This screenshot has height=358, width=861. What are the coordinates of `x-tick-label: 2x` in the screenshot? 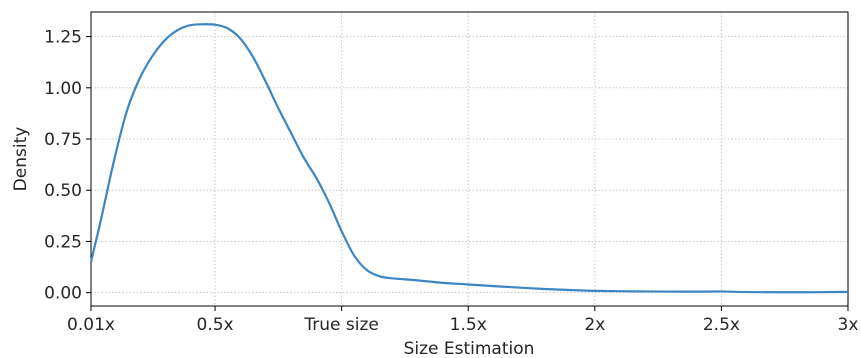 It's located at (594, 325).